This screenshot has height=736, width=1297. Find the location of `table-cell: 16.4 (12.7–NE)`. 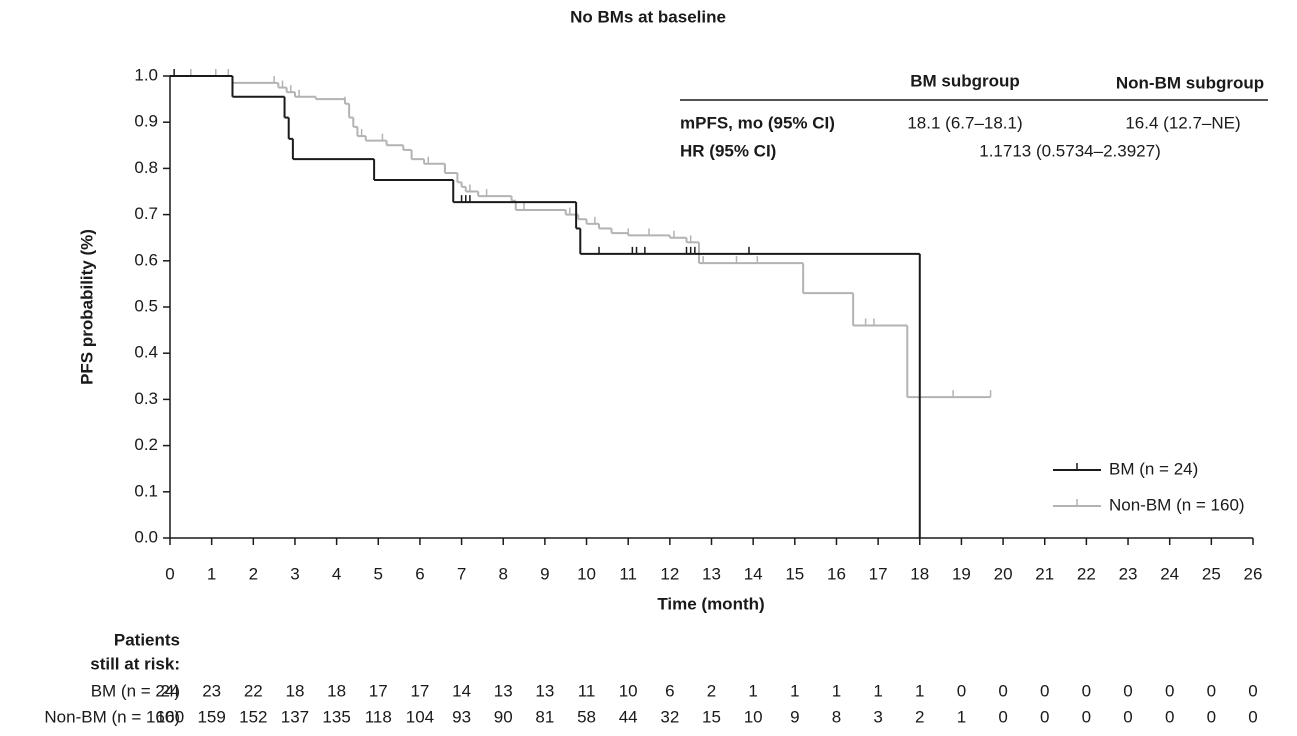

table-cell: 16.4 (12.7–NE) is located at coordinates (1182, 122).